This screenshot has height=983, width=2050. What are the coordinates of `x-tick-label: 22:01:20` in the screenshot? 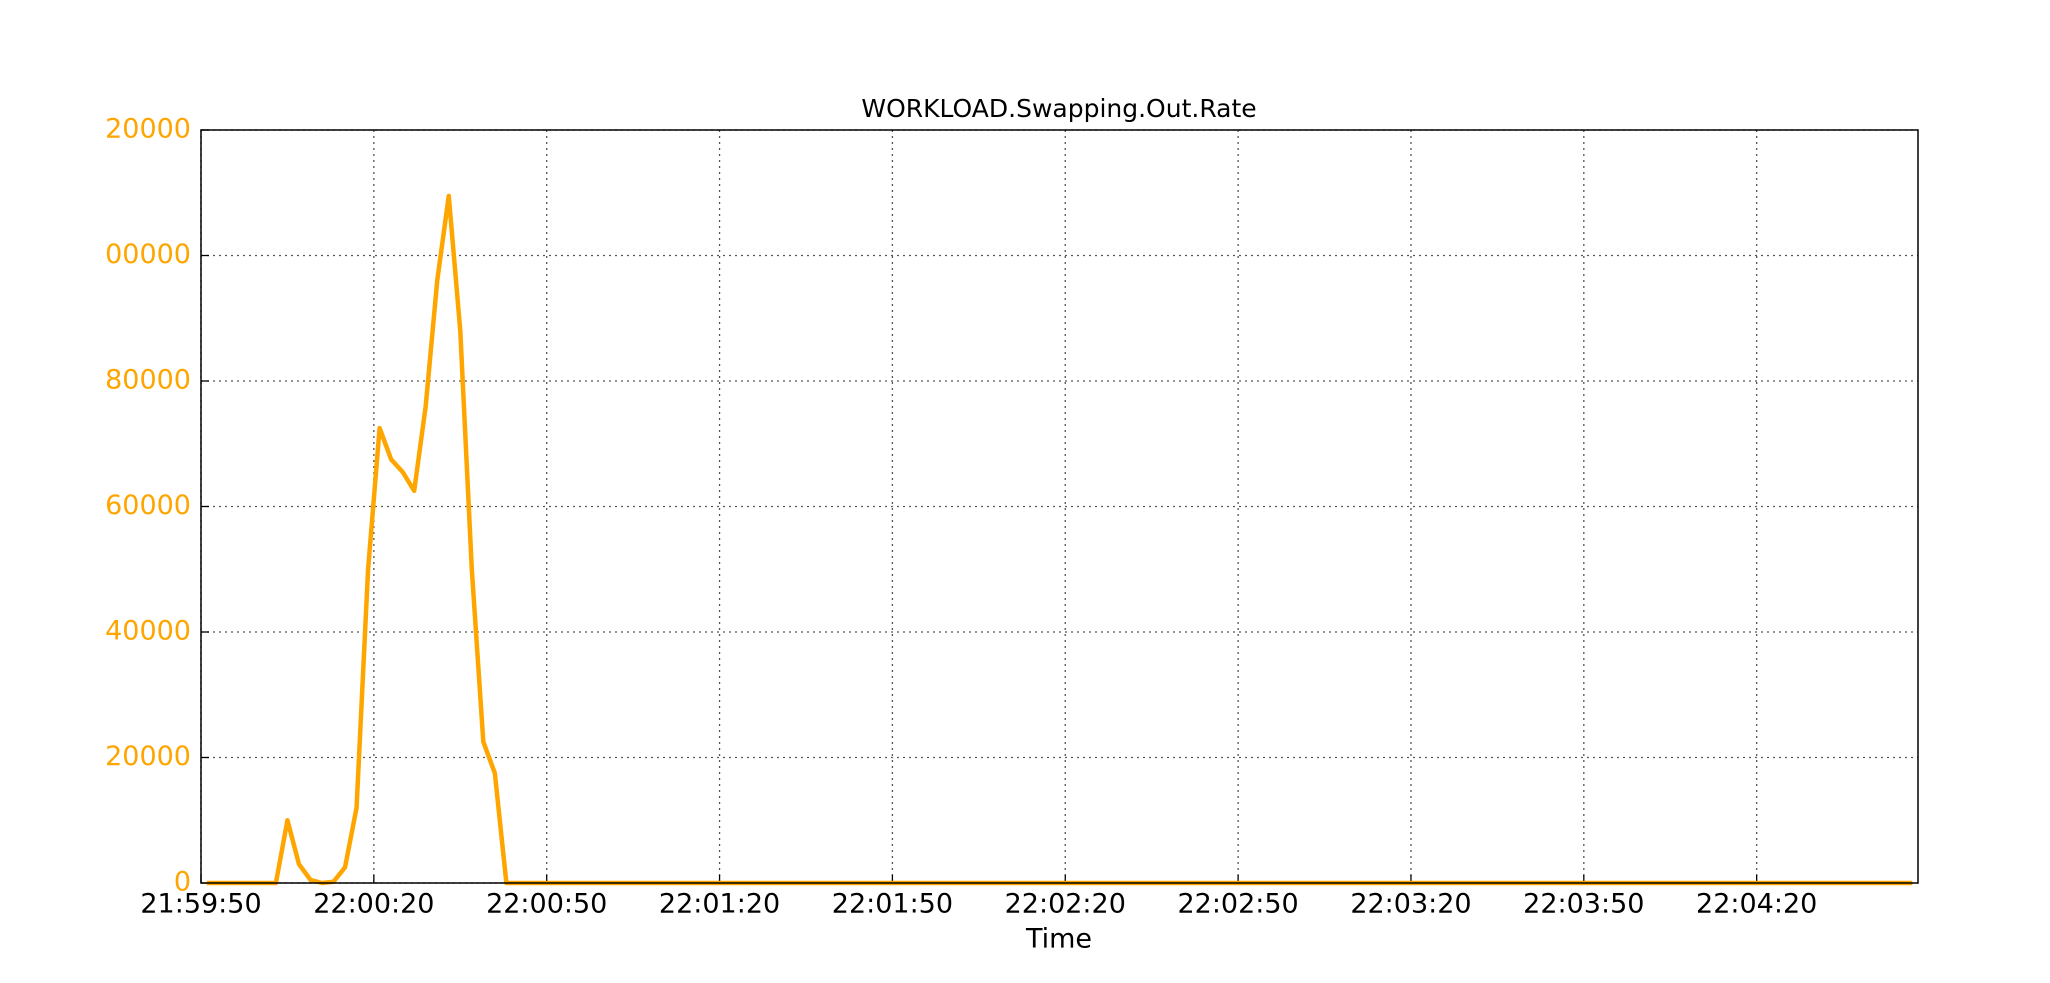 It's located at (719, 904).